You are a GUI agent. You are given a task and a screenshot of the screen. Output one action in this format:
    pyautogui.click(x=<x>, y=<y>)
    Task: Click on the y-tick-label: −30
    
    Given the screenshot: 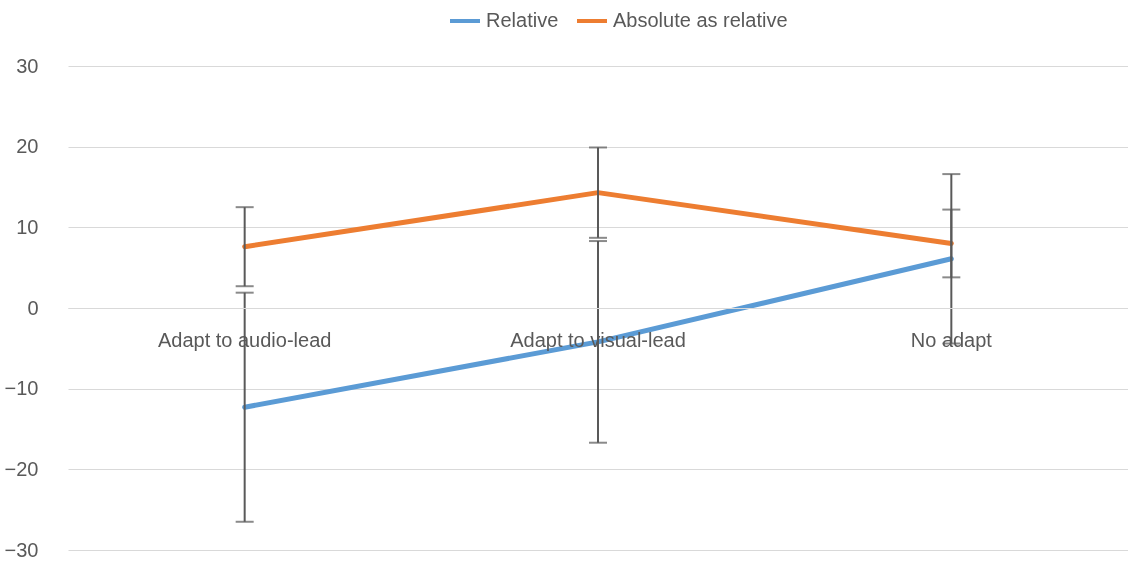 What is the action you would take?
    pyautogui.click(x=21, y=549)
    